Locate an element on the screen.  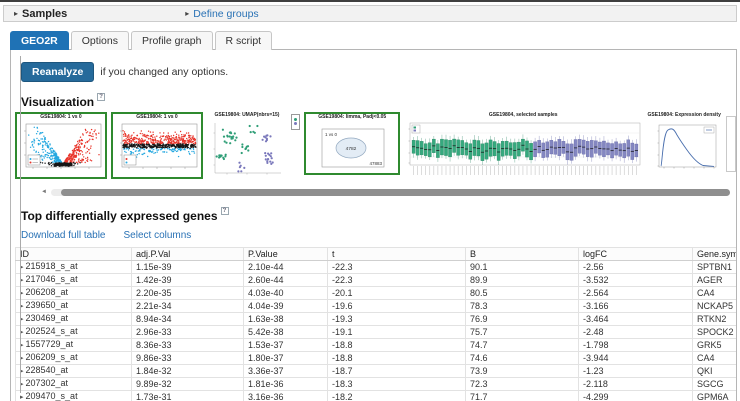
ma-plot-title: GSE19804: 1 vs 0 is located at coordinates (157, 117).